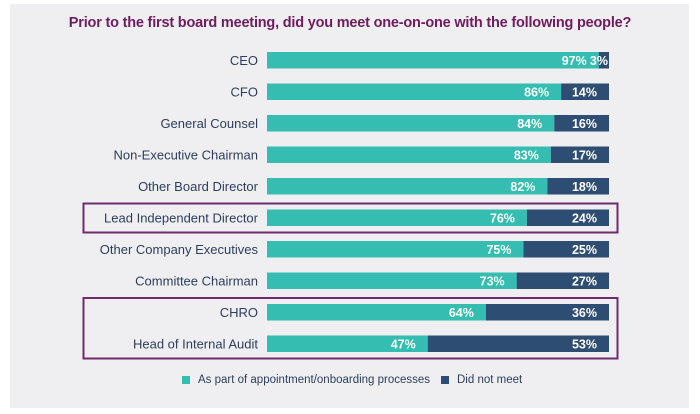 Image resolution: width=700 pixels, height=414 pixels. Describe the element at coordinates (584, 187) in the screenshot. I see `value-label-other-board-director-did-not-meet: 18%` at that location.